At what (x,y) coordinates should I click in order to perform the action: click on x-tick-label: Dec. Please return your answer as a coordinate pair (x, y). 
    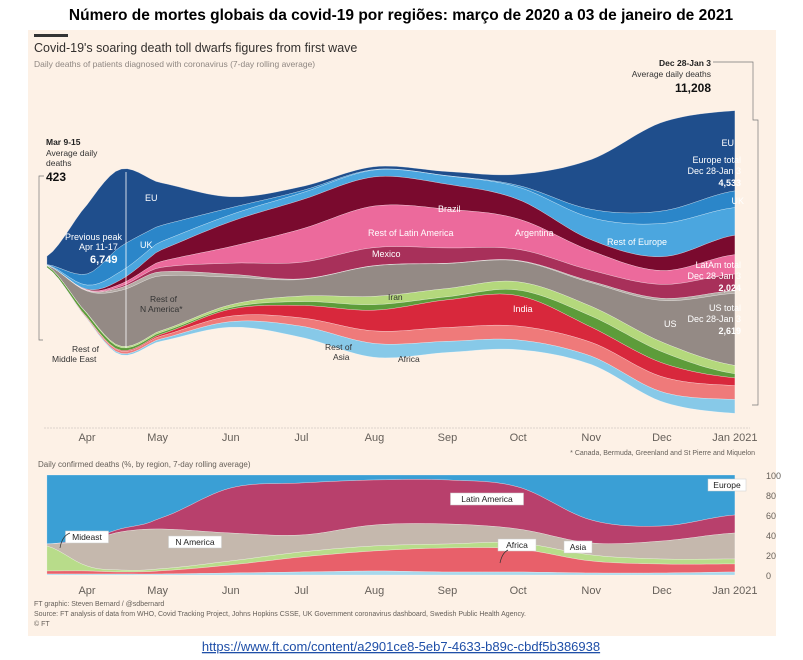
    Looking at the image, I should click on (662, 591).